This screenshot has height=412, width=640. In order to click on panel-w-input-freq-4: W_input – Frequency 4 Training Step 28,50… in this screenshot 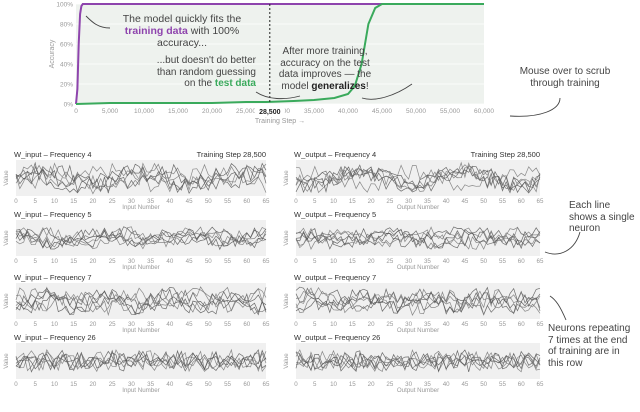, I will do `click(136, 180)`.